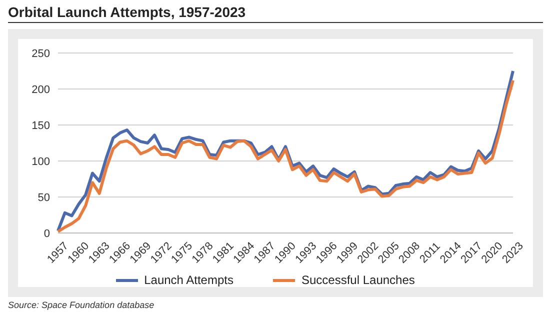 This screenshot has height=325, width=551. What do you see at coordinates (275, 13) in the screenshot?
I see `chart-title: Orbital Launch Attempts, 1957-2023` at bounding box center [275, 13].